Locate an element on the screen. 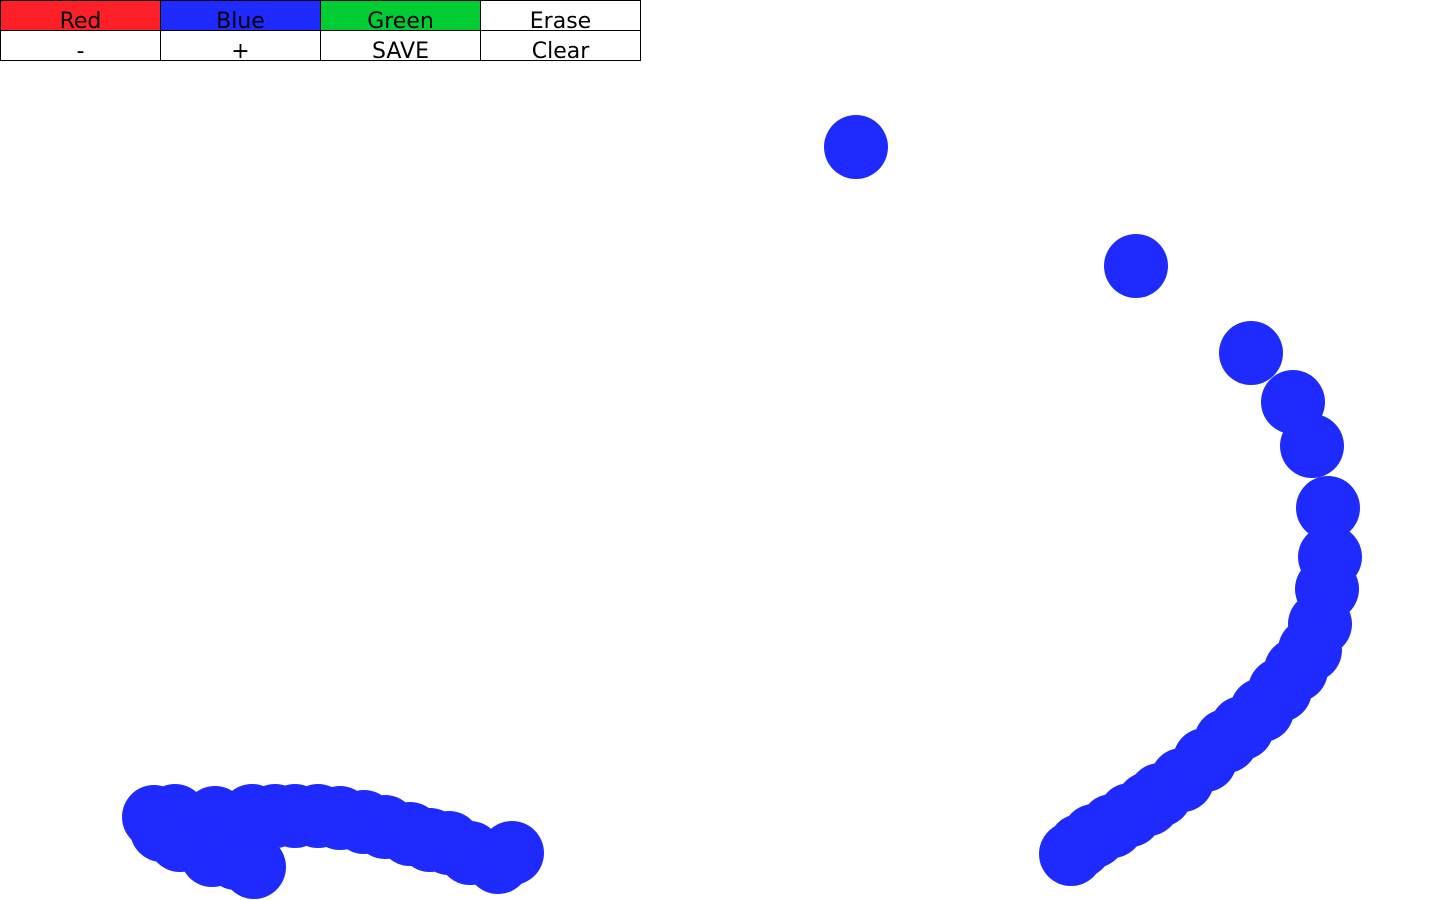 The width and height of the screenshot is (1440, 900). erase-label: Erase is located at coordinates (560, 20).